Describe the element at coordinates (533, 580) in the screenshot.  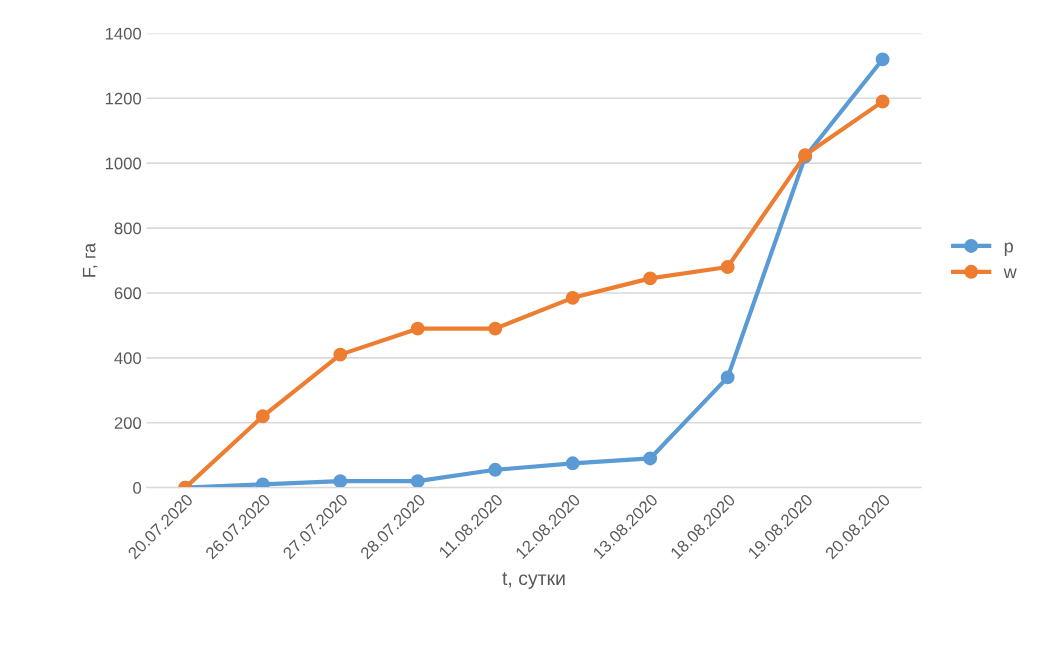
I see `x-axis-title: t, сутки` at that location.